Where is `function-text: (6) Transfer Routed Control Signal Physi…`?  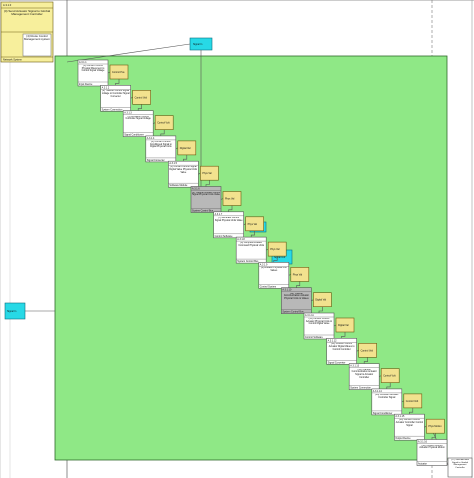
function-text: (6) Transfer Routed Control Signal Physi… is located at coordinates (206, 194).